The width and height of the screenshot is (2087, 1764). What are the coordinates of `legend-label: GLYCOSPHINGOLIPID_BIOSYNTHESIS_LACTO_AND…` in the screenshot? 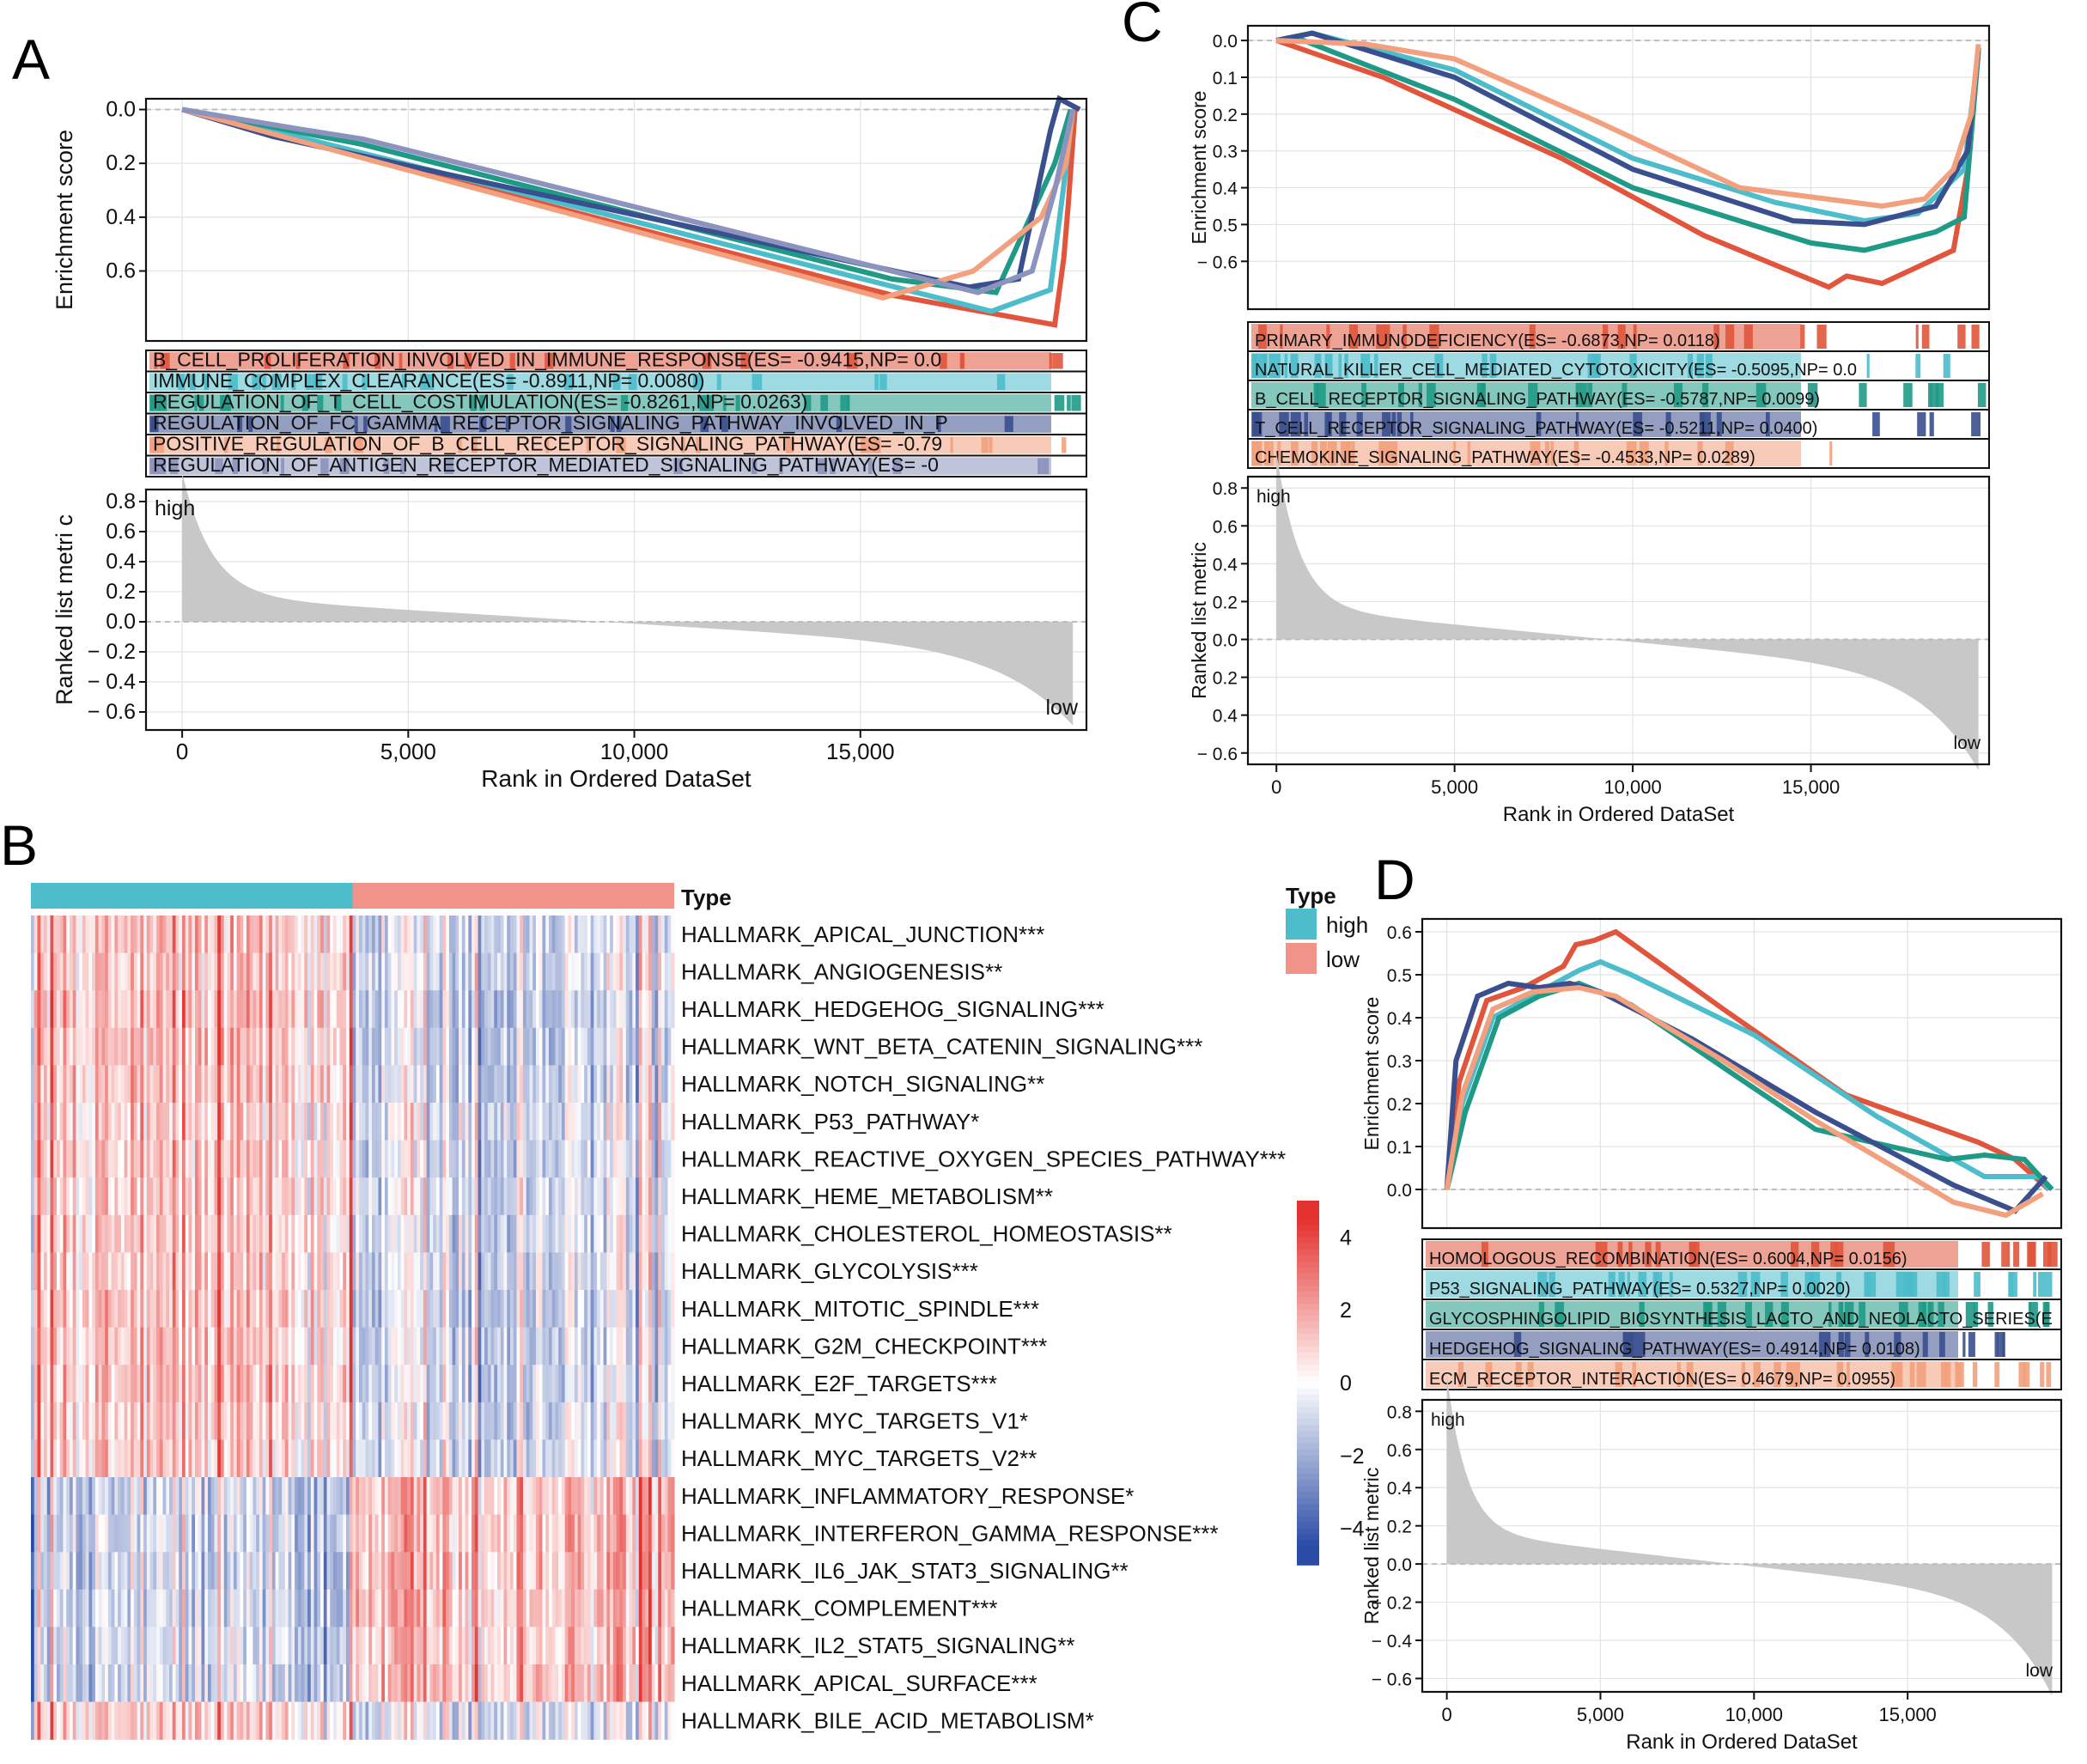 It's located at (1741, 1319).